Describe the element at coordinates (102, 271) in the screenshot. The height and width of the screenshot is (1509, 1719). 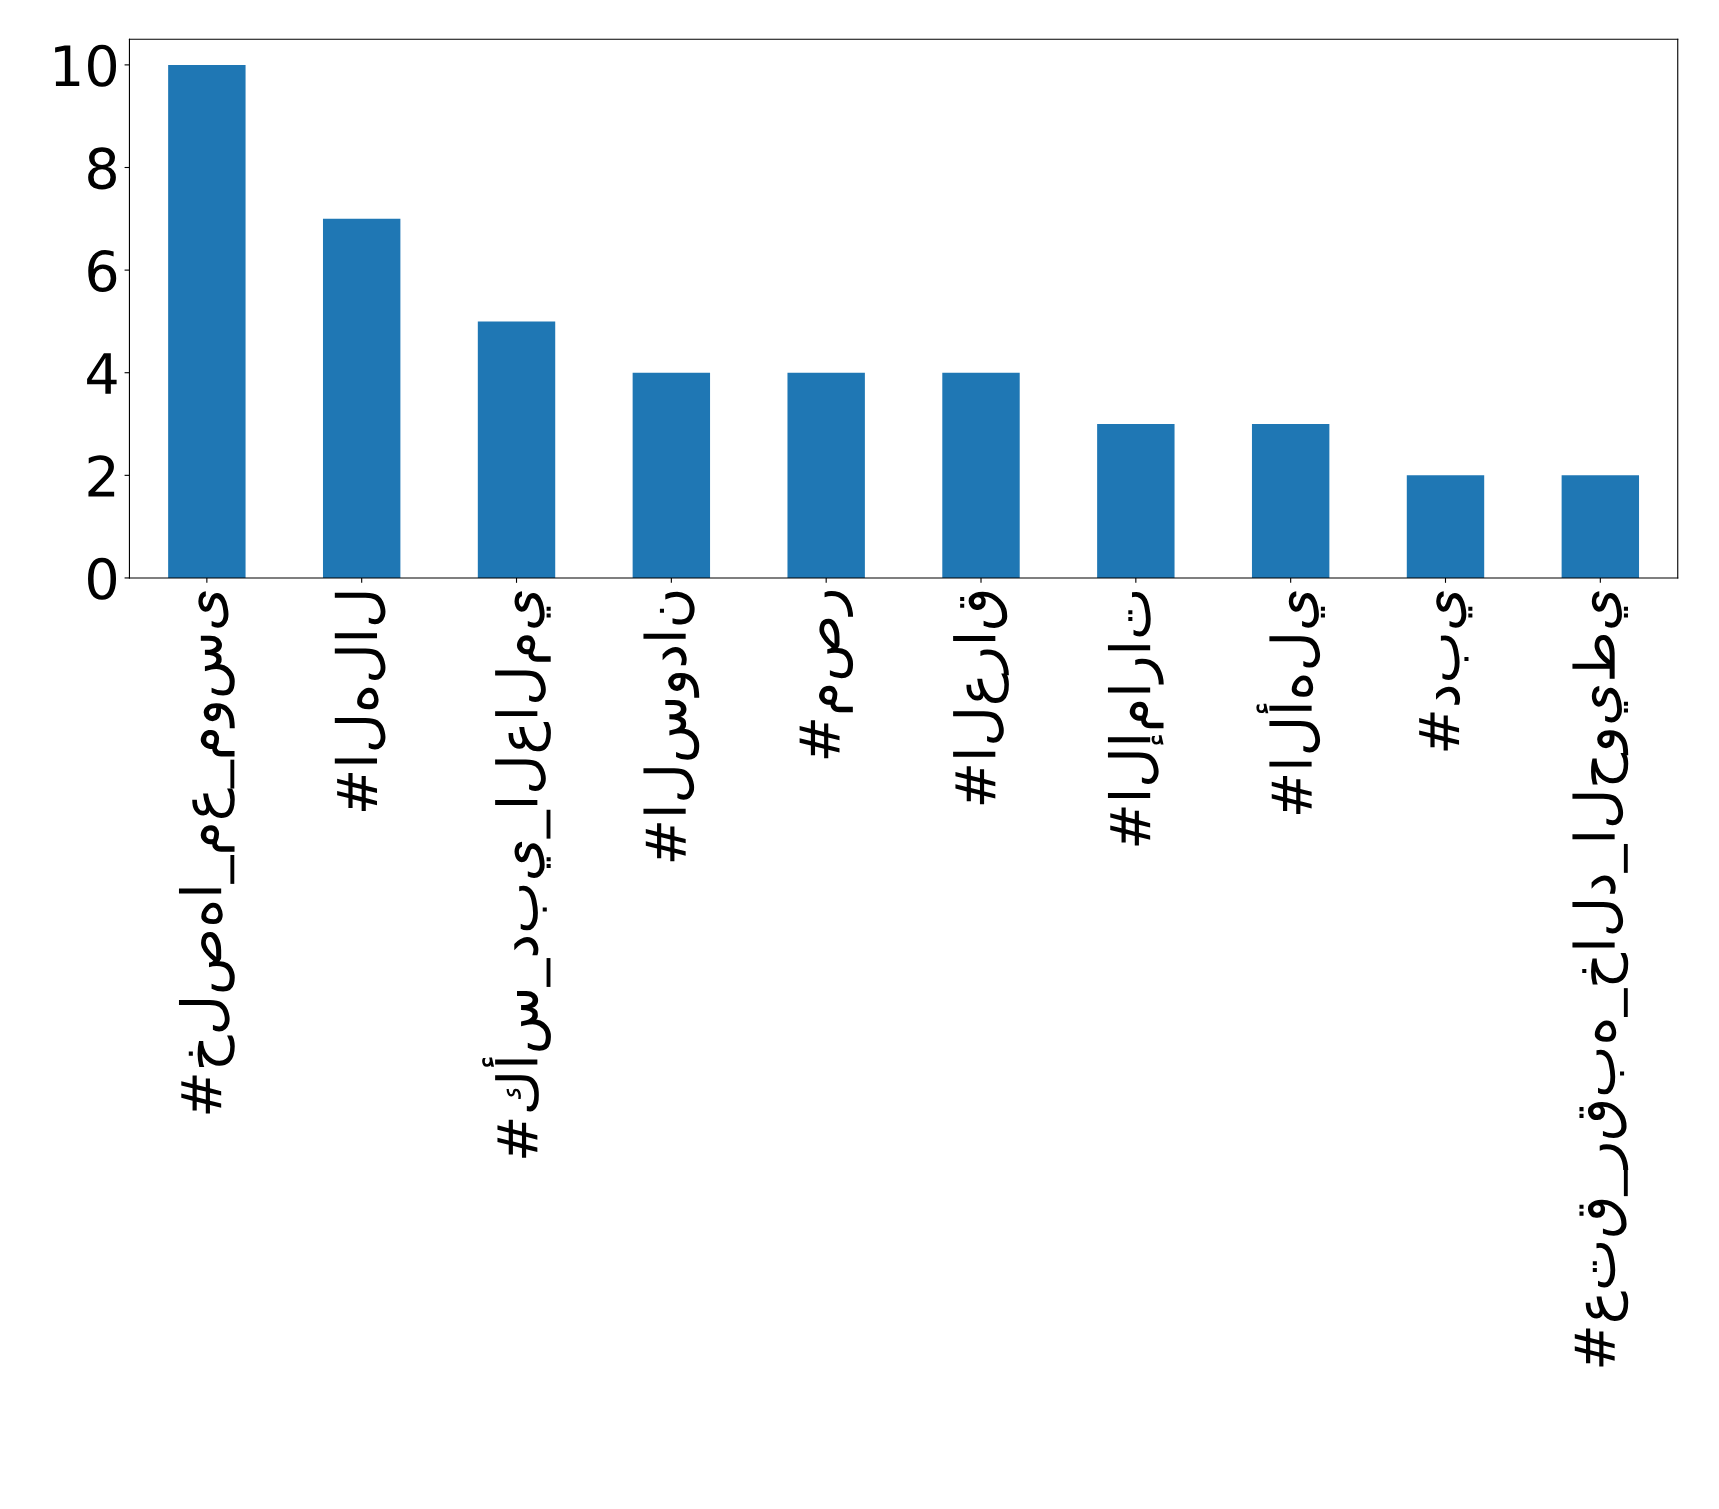
I see `y-tick-label: 6` at that location.